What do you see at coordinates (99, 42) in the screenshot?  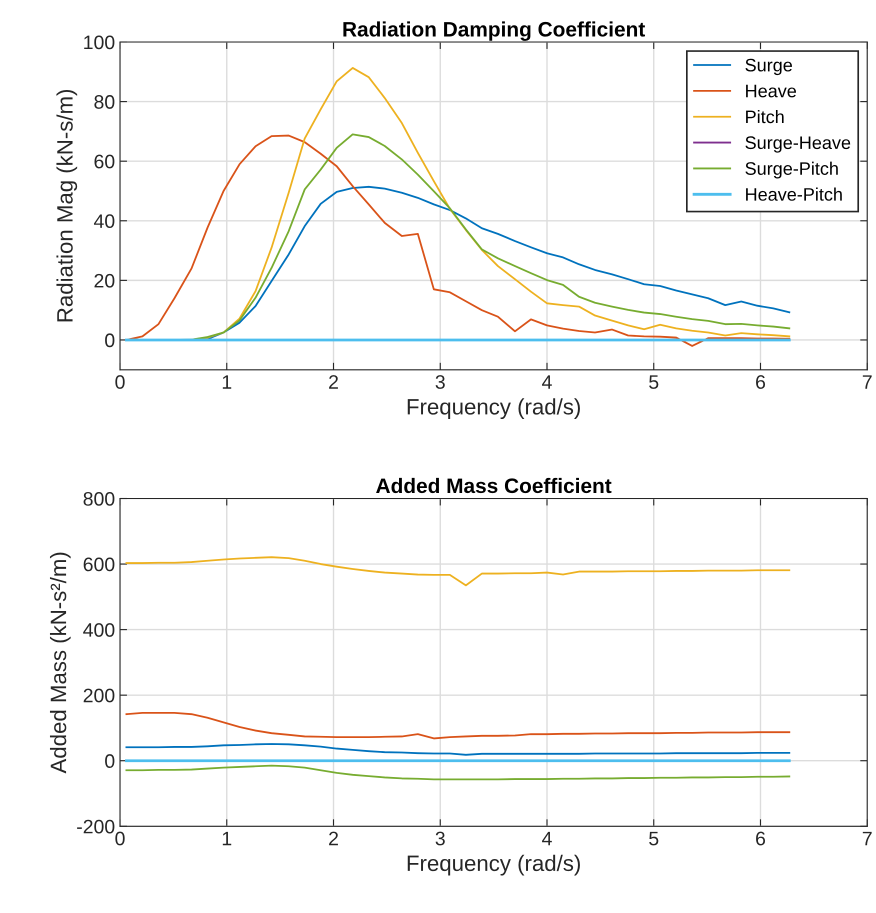 I see `y-tick-label: 100` at bounding box center [99, 42].